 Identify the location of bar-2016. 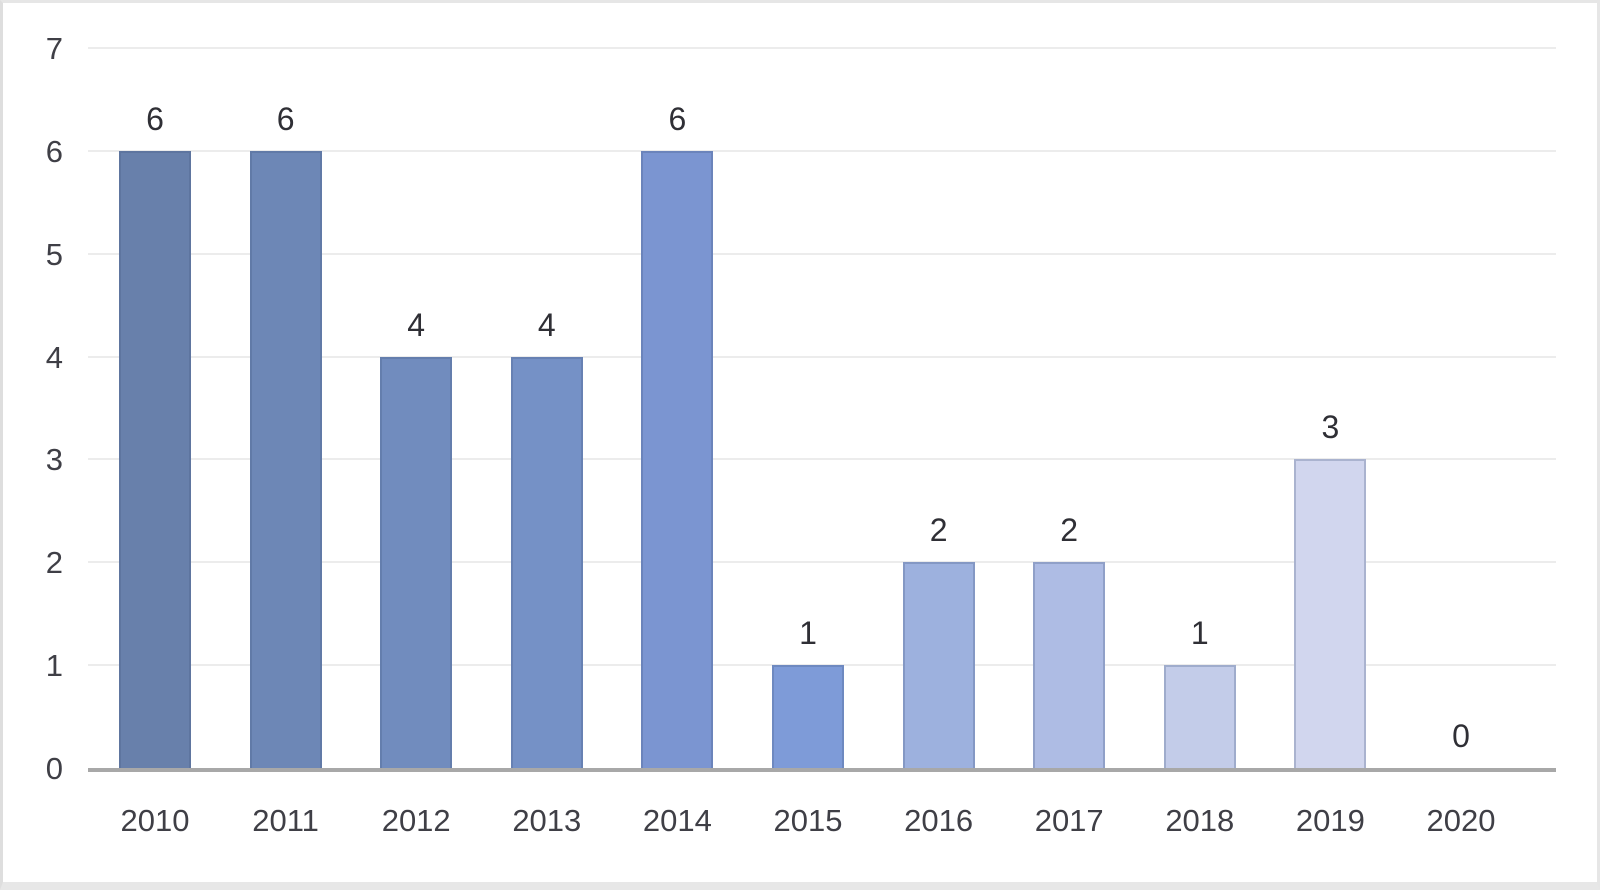
(938, 665).